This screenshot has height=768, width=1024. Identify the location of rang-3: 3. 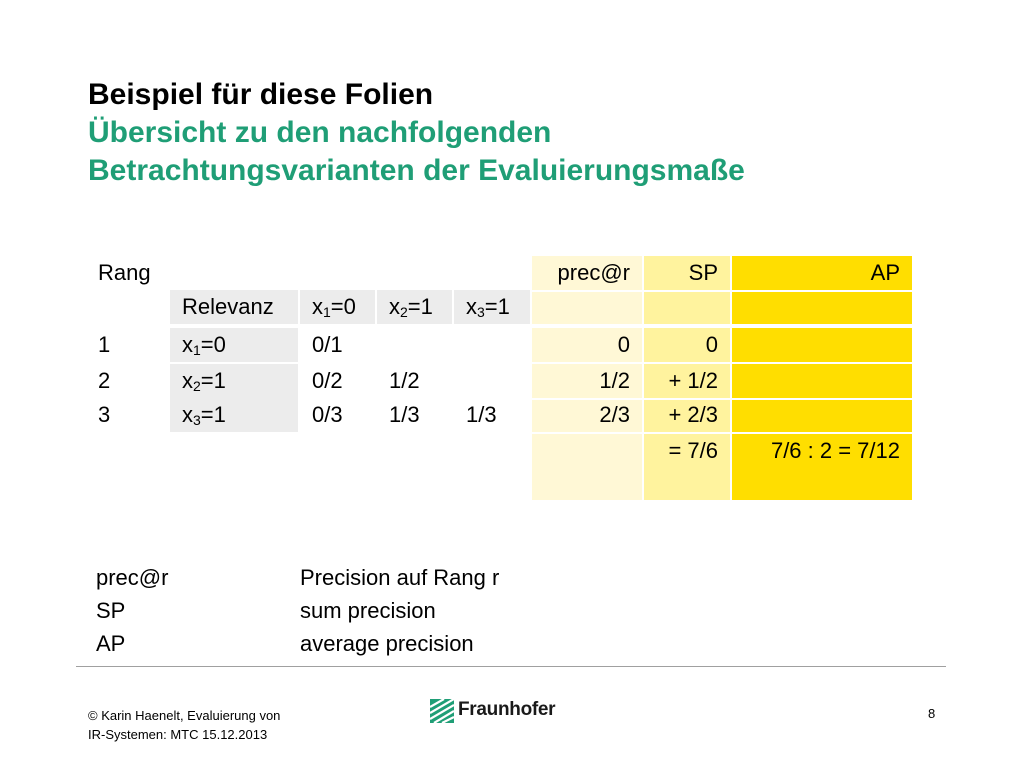
(104, 414).